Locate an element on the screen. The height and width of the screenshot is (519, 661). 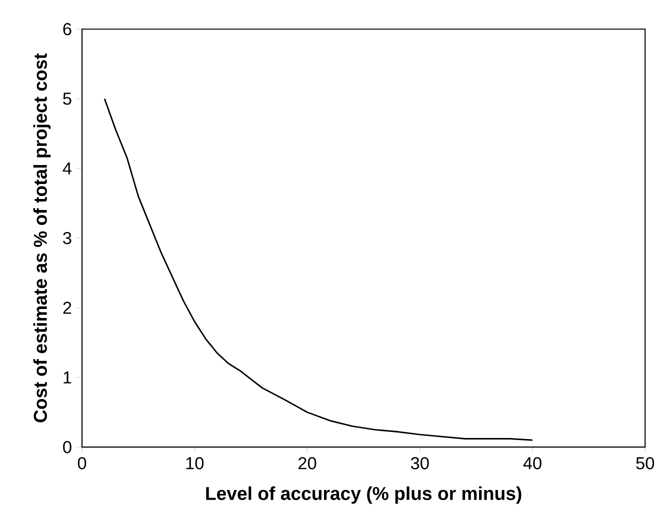
y-tick-label: 1 is located at coordinates (68, 378).